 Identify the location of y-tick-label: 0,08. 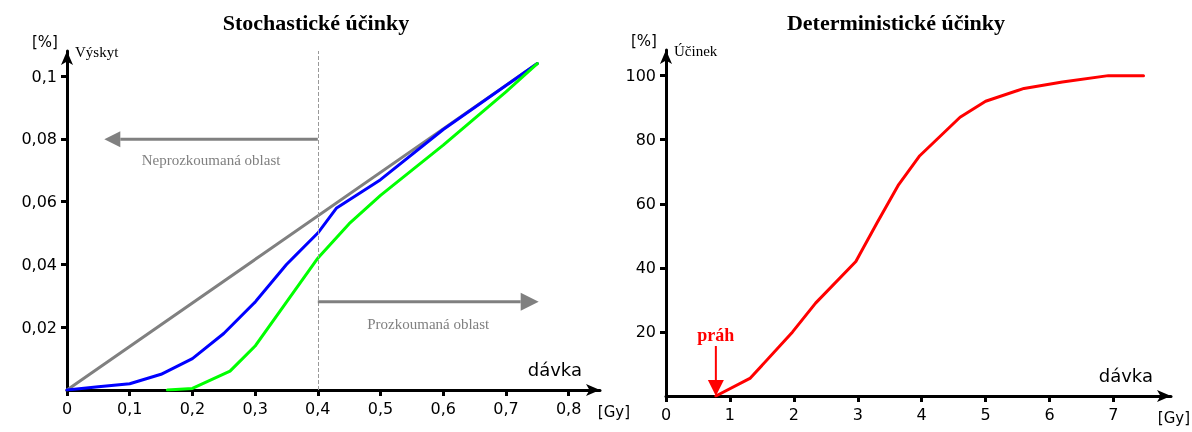
(39, 139).